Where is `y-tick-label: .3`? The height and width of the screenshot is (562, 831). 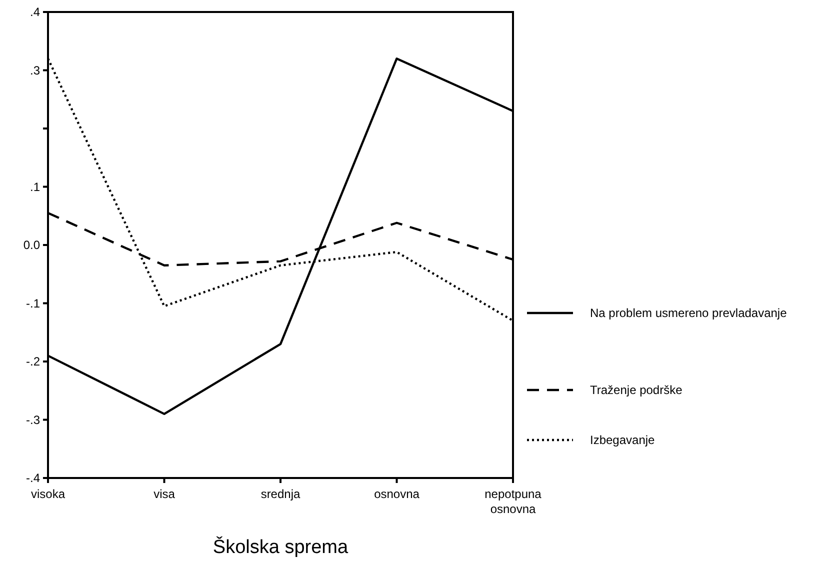
y-tick-label: .3 is located at coordinates (35, 70).